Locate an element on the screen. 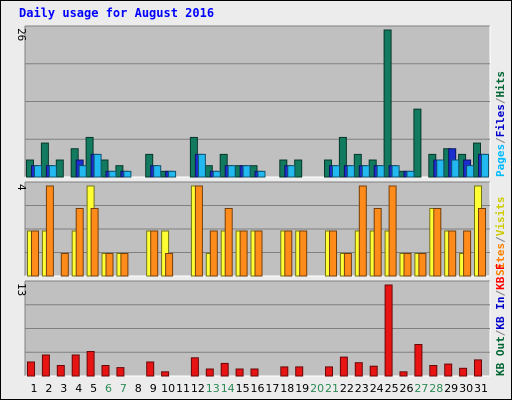  x-tick-label-day-1: 1 is located at coordinates (34, 388).